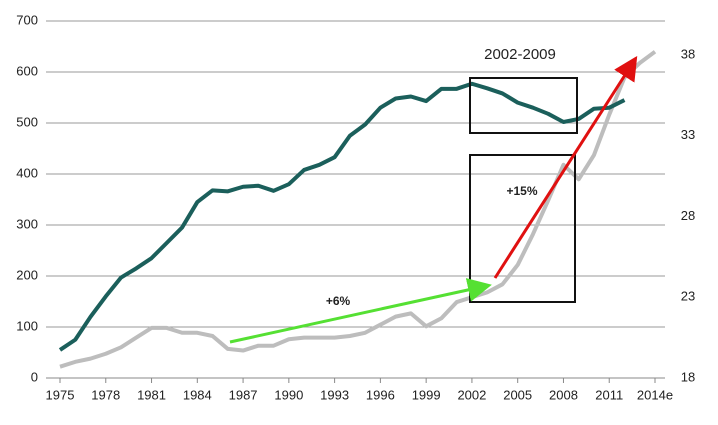  Describe the element at coordinates (27, 223) in the screenshot. I see `y-tick-label: 300` at that location.